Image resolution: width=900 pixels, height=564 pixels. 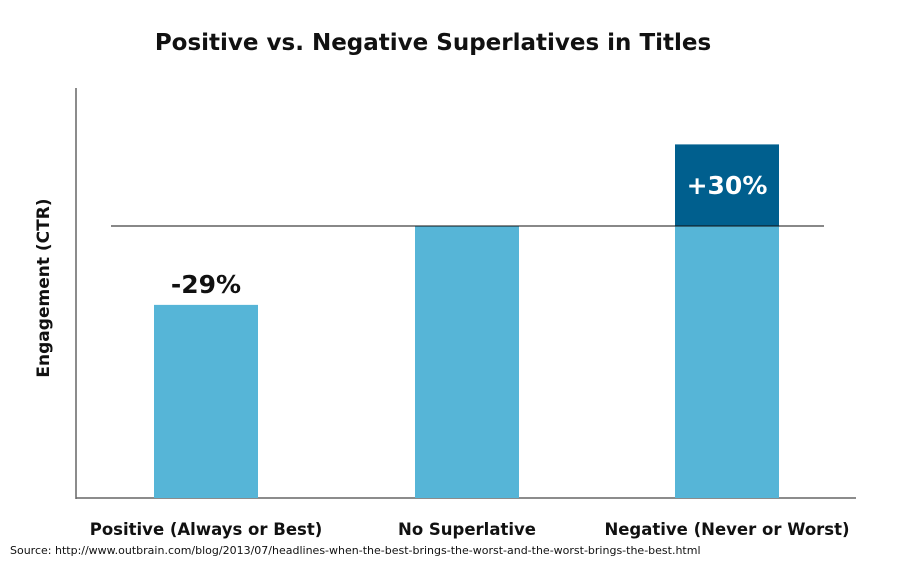 What do you see at coordinates (726, 529) in the screenshot?
I see `x-tick-label: Negative (Never or Worst)` at bounding box center [726, 529].